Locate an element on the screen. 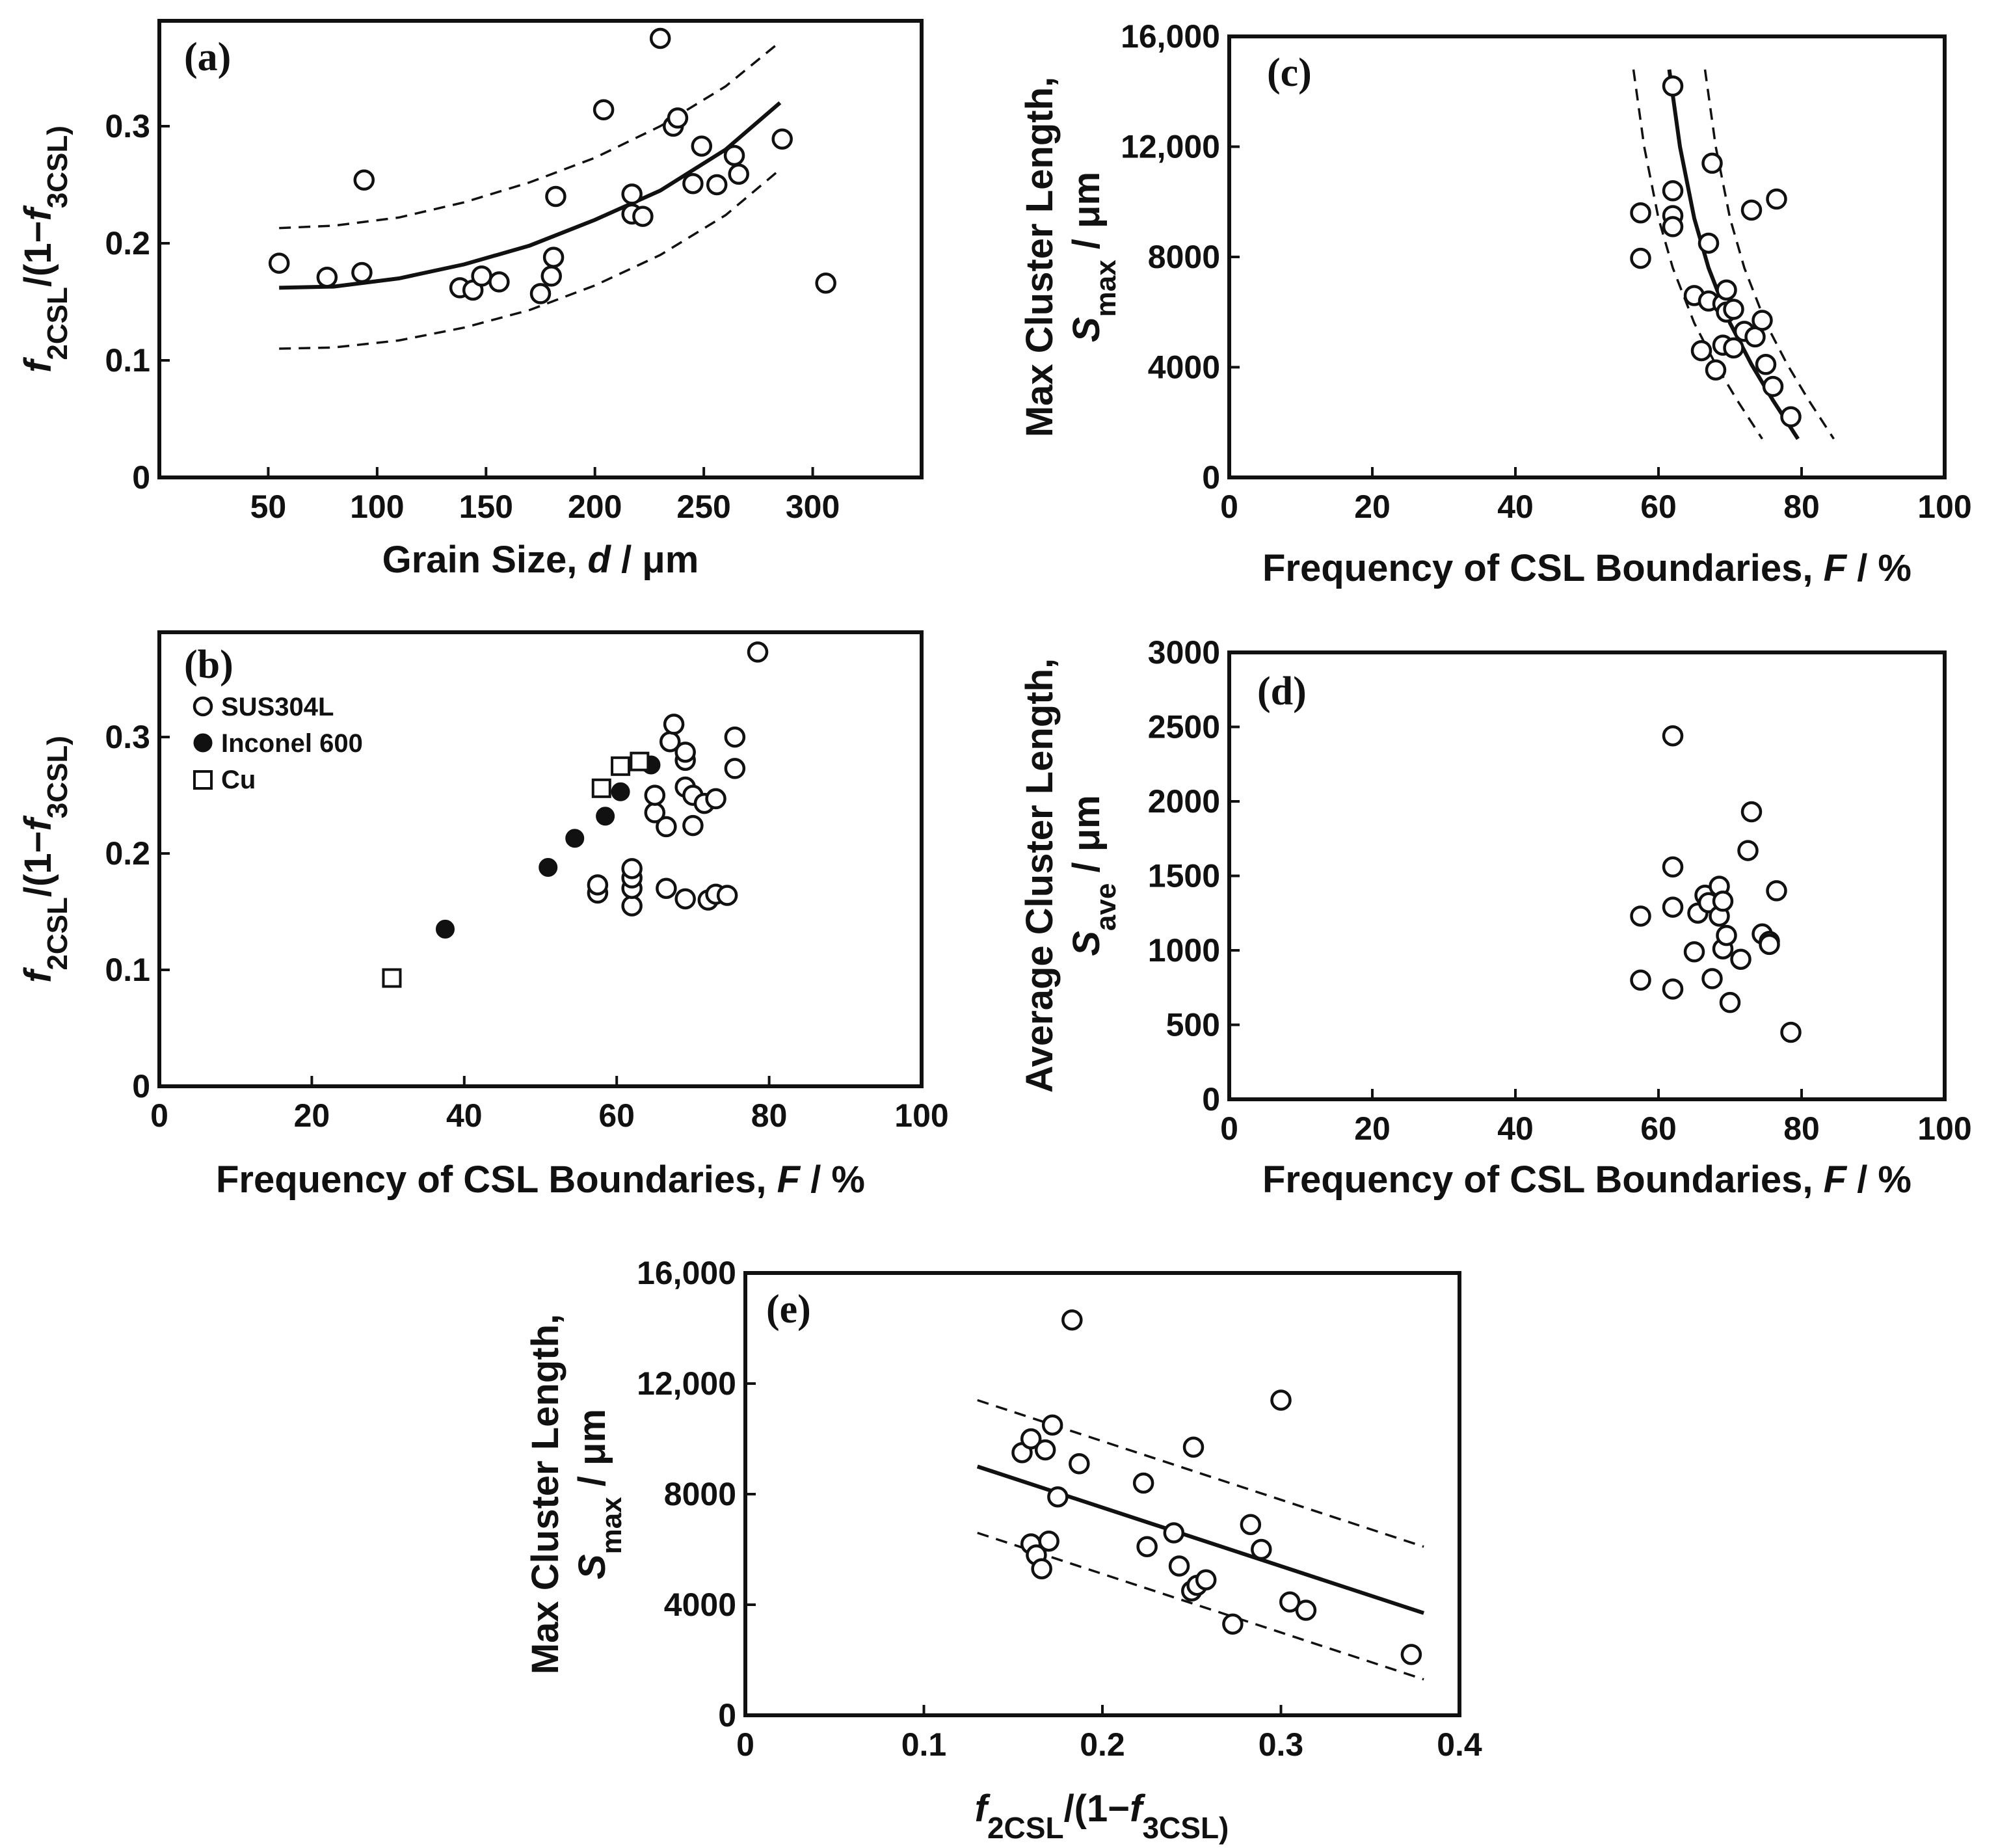  panel-e-ytick-label-12-000: 12,000 is located at coordinates (686, 1383).